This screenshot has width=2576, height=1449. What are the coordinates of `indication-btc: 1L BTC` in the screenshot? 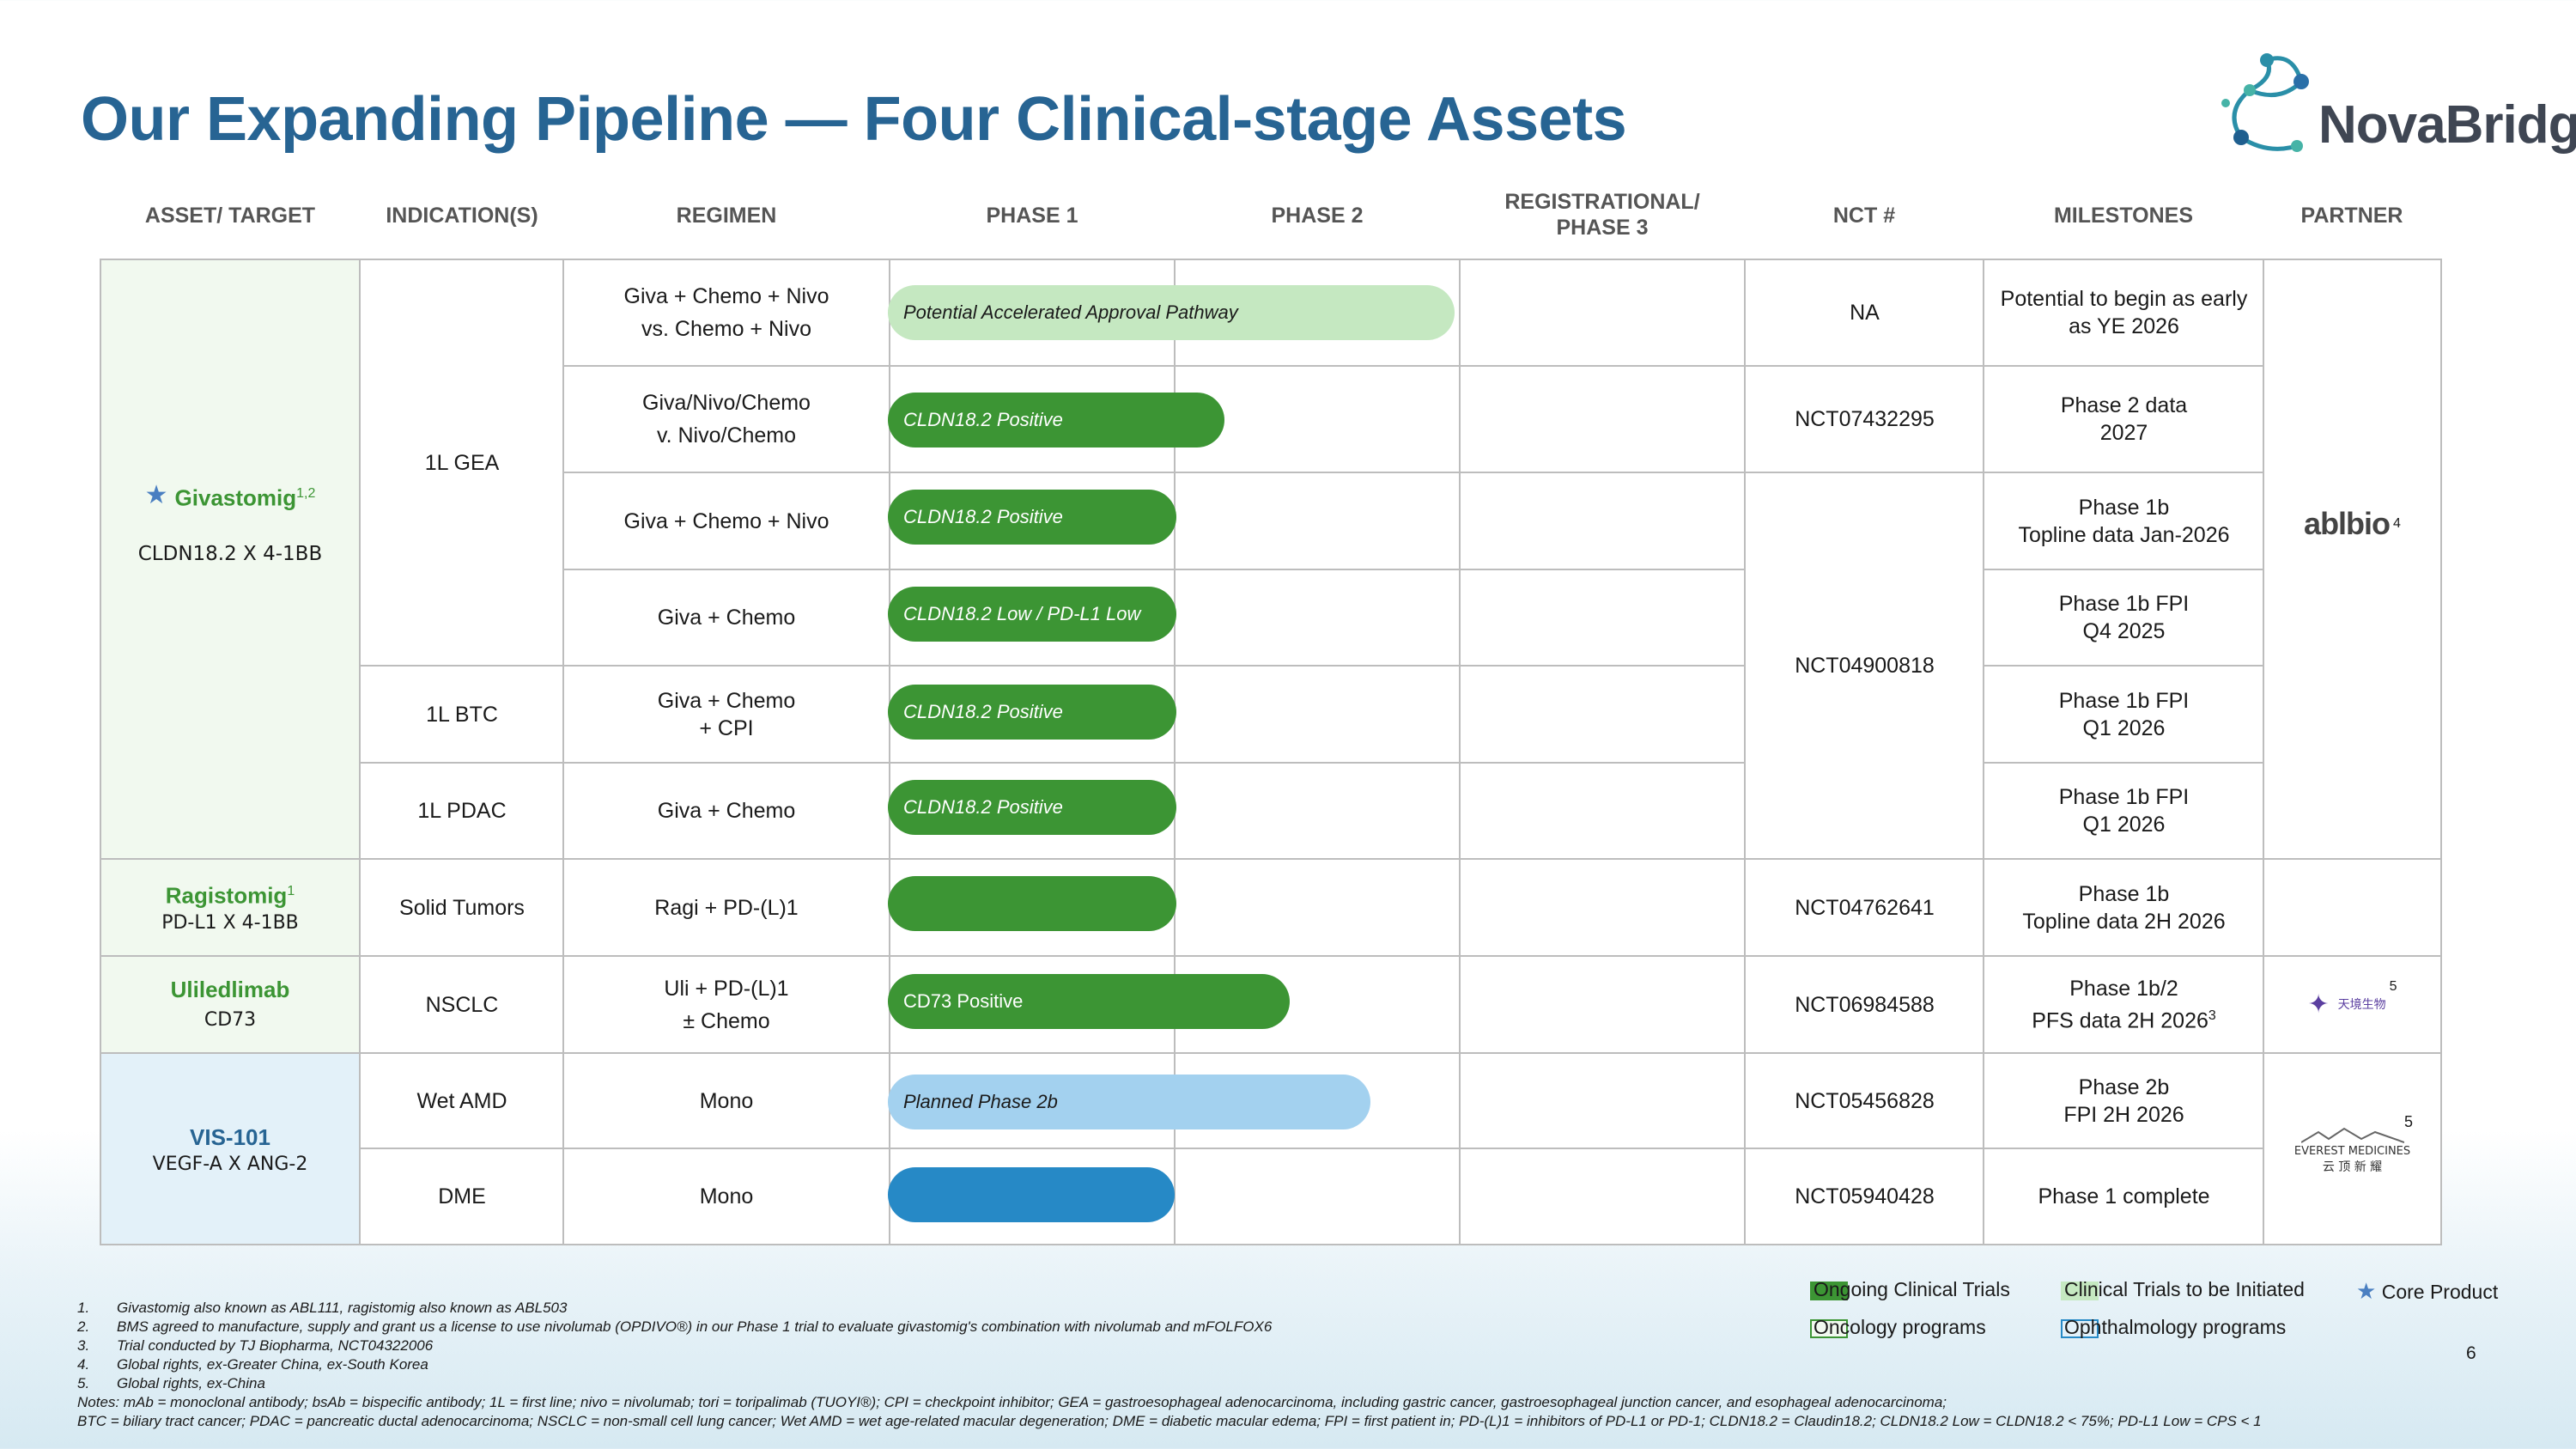 It's located at (462, 714).